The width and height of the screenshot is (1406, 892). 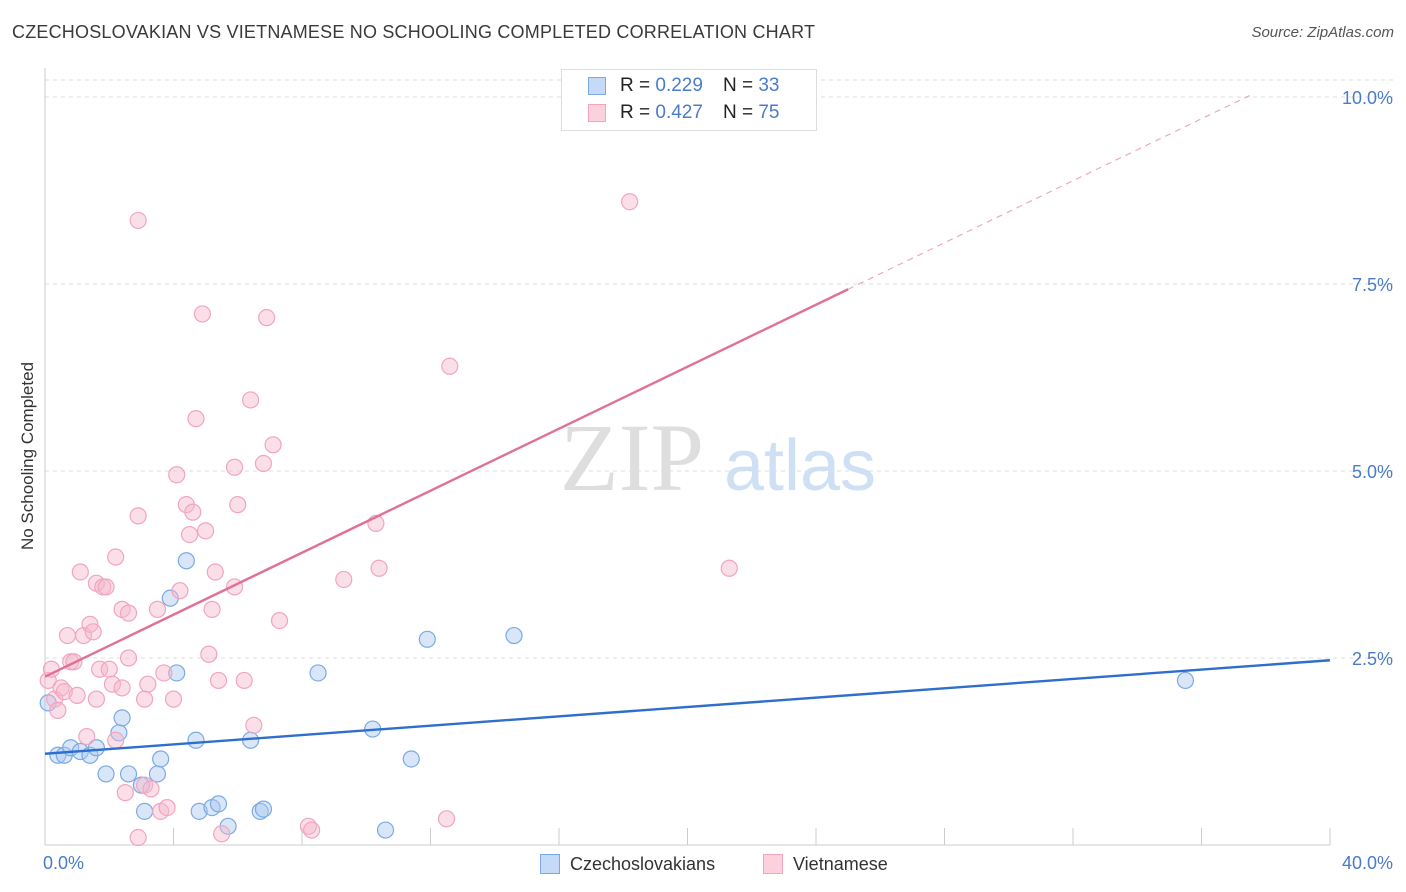 I want to click on y-tick-label: 7.5%, so click(x=1372, y=285).